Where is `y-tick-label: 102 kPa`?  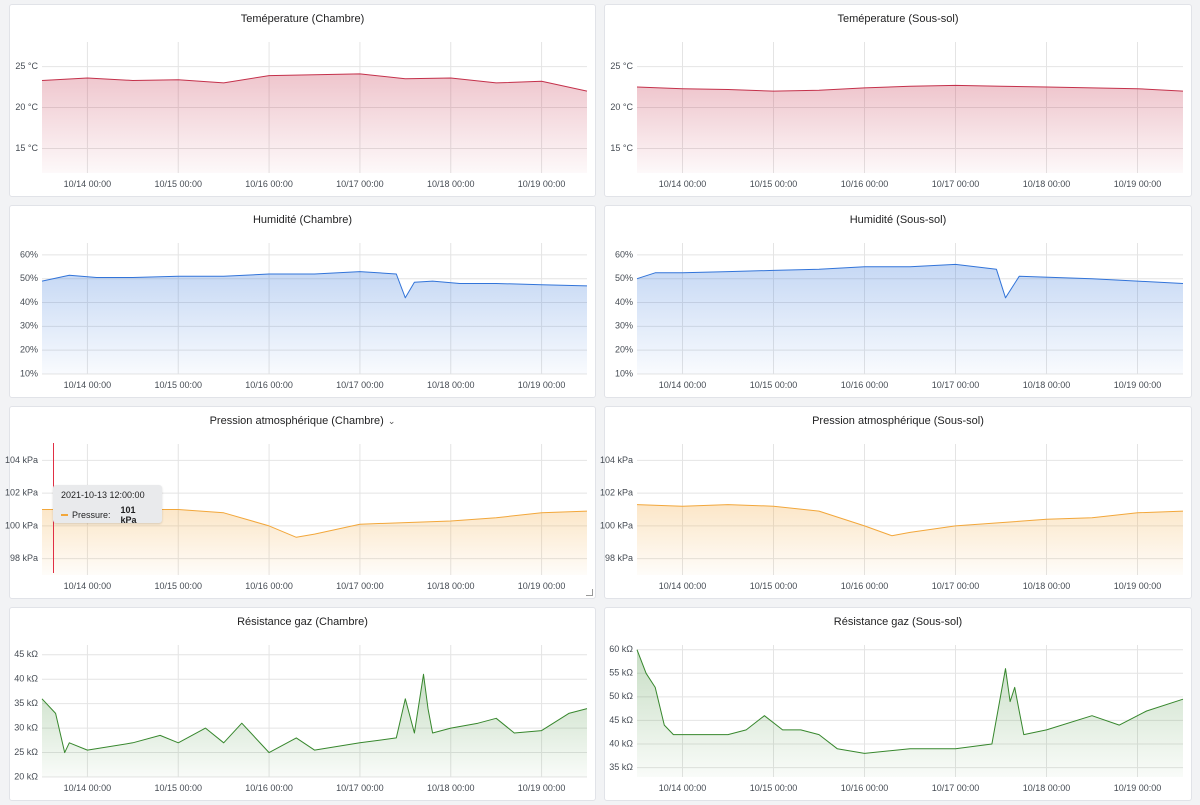 y-tick-label: 102 kPa is located at coordinates (616, 493).